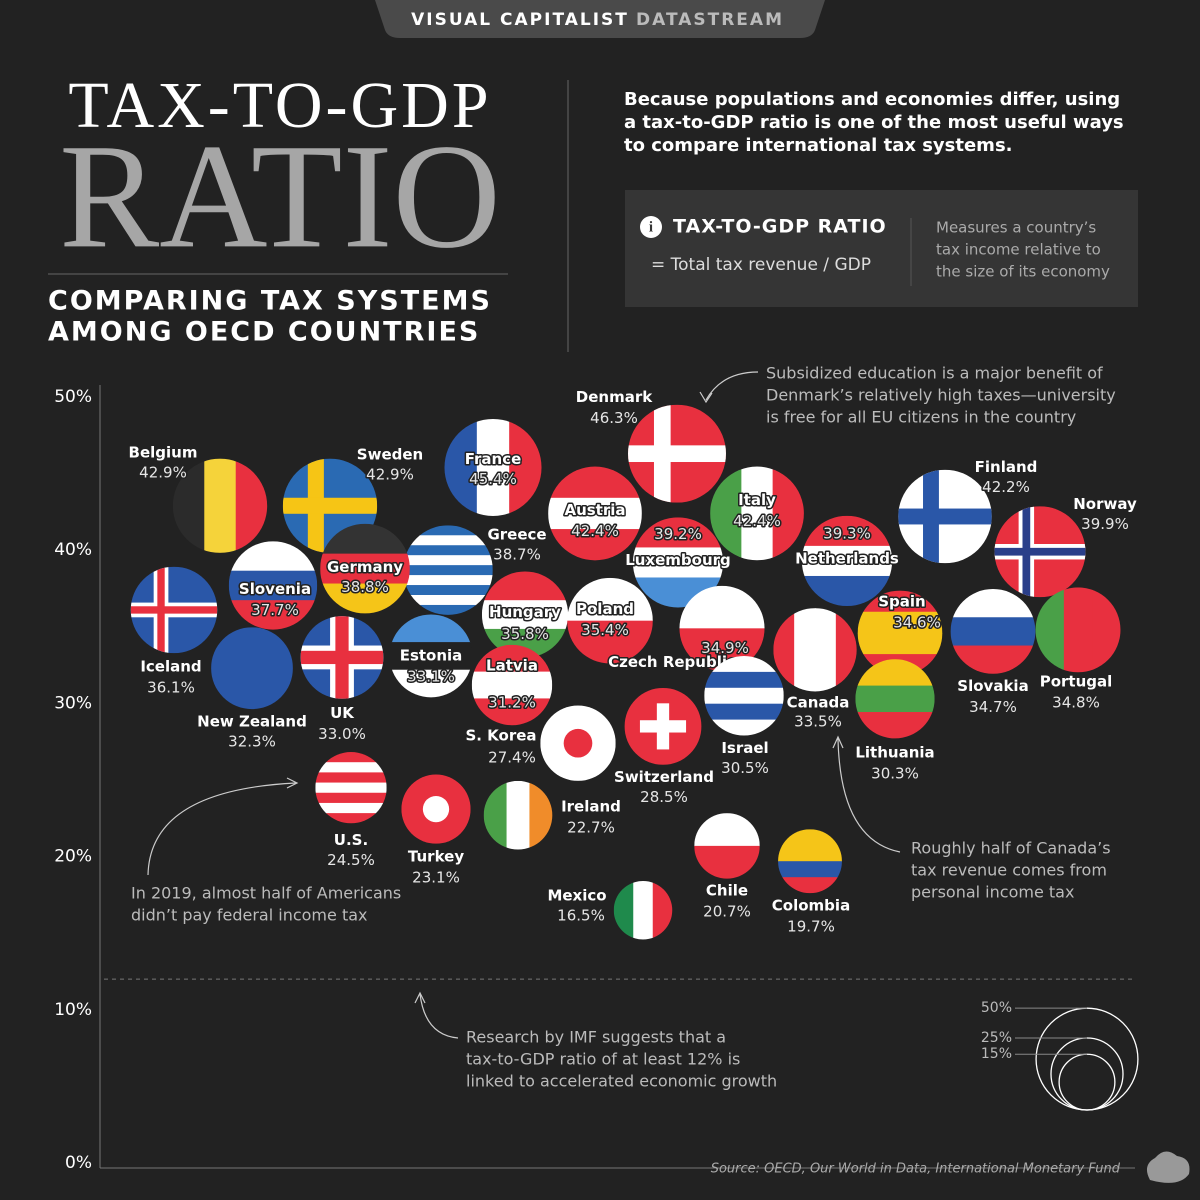 Image resolution: width=1200 pixels, height=1200 pixels. What do you see at coordinates (1011, 848) in the screenshot?
I see `annotation: Roughly half of Canada’s` at bounding box center [1011, 848].